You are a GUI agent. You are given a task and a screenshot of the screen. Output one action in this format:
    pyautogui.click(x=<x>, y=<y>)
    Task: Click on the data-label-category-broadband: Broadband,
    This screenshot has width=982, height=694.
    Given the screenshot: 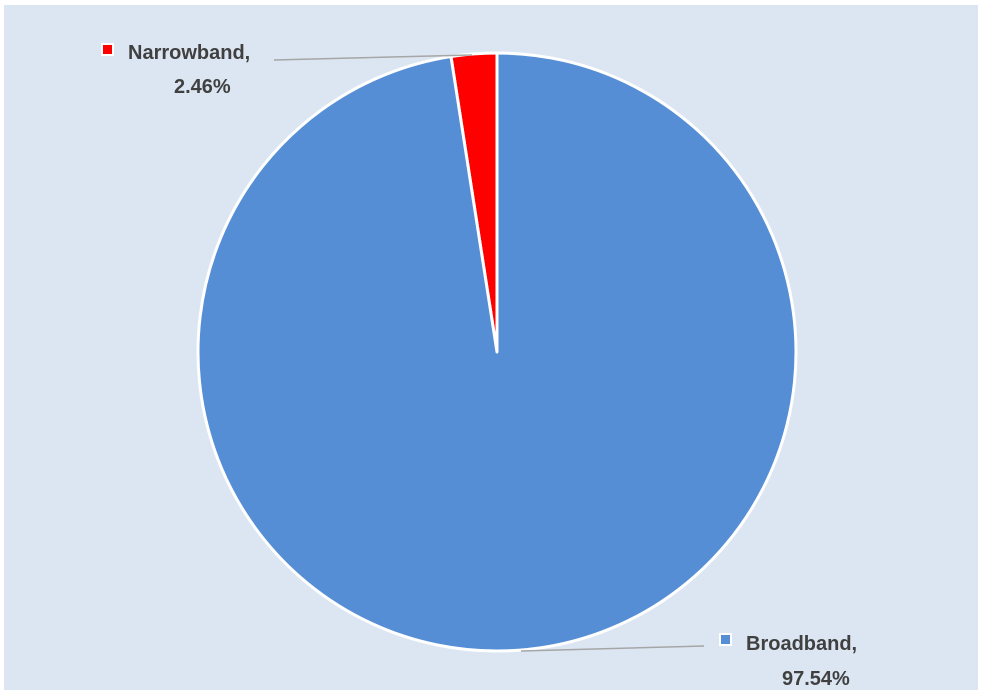 What is the action you would take?
    pyautogui.click(x=801, y=644)
    